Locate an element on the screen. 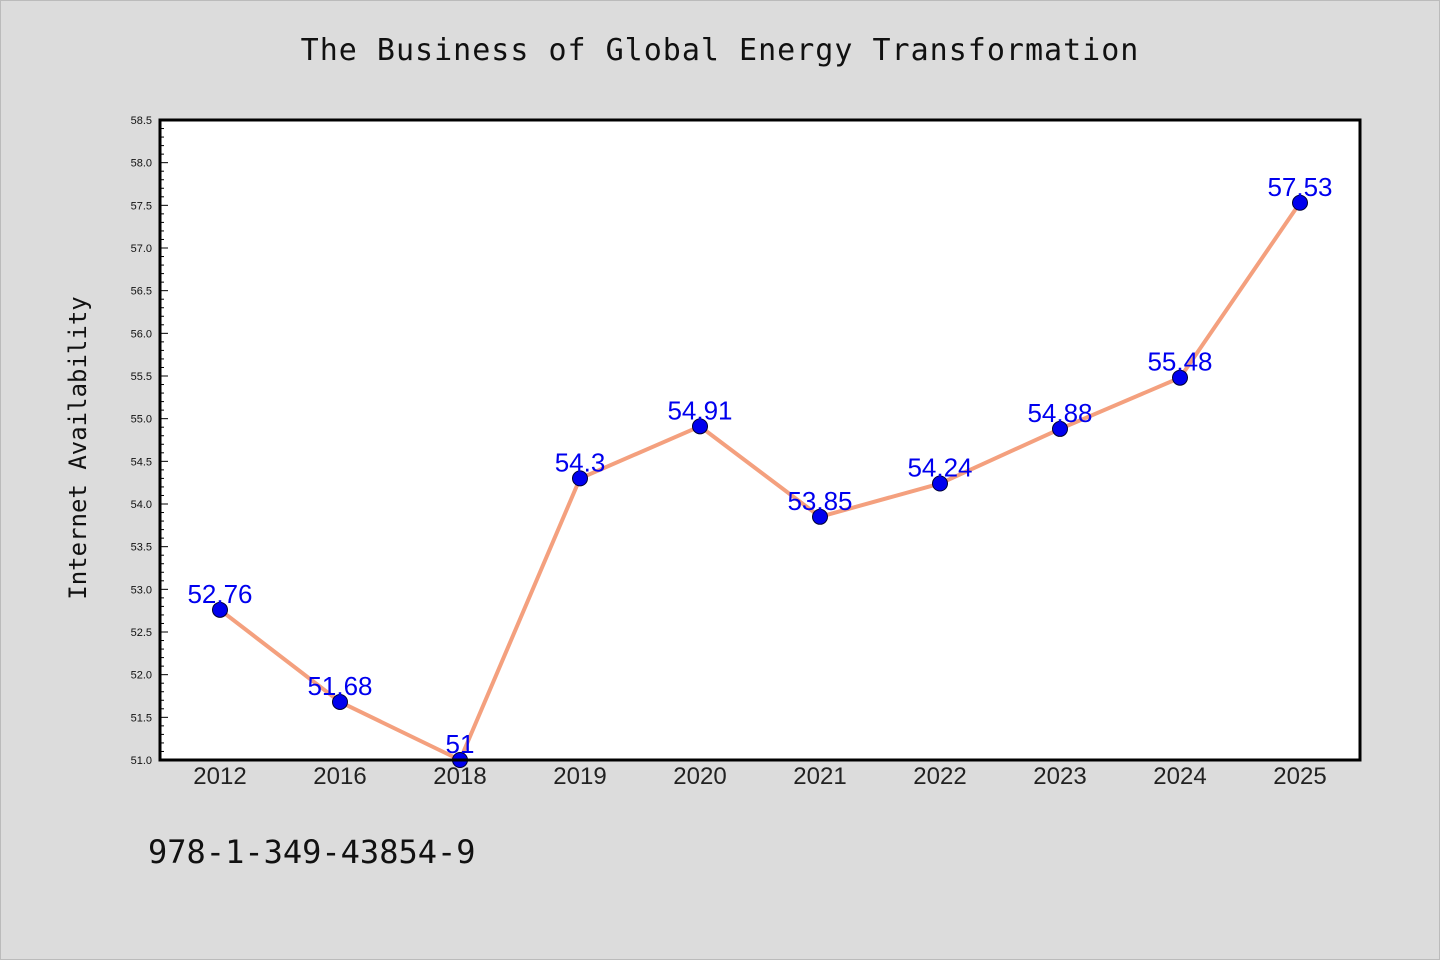 The height and width of the screenshot is (960, 1440). y-tick-label: 56.5 is located at coordinates (141, 292).